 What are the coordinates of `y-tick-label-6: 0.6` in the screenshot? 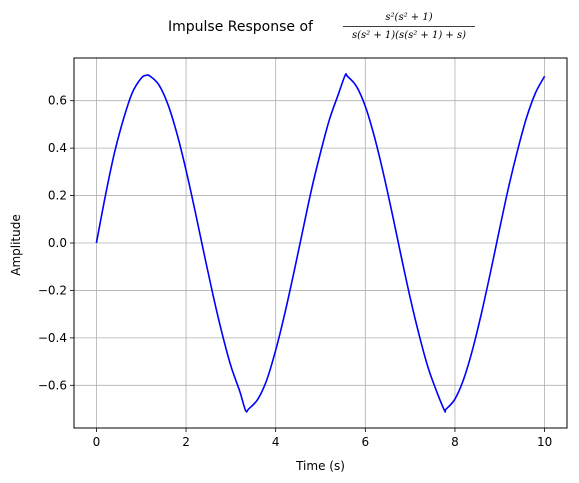 It's located at (57, 101).